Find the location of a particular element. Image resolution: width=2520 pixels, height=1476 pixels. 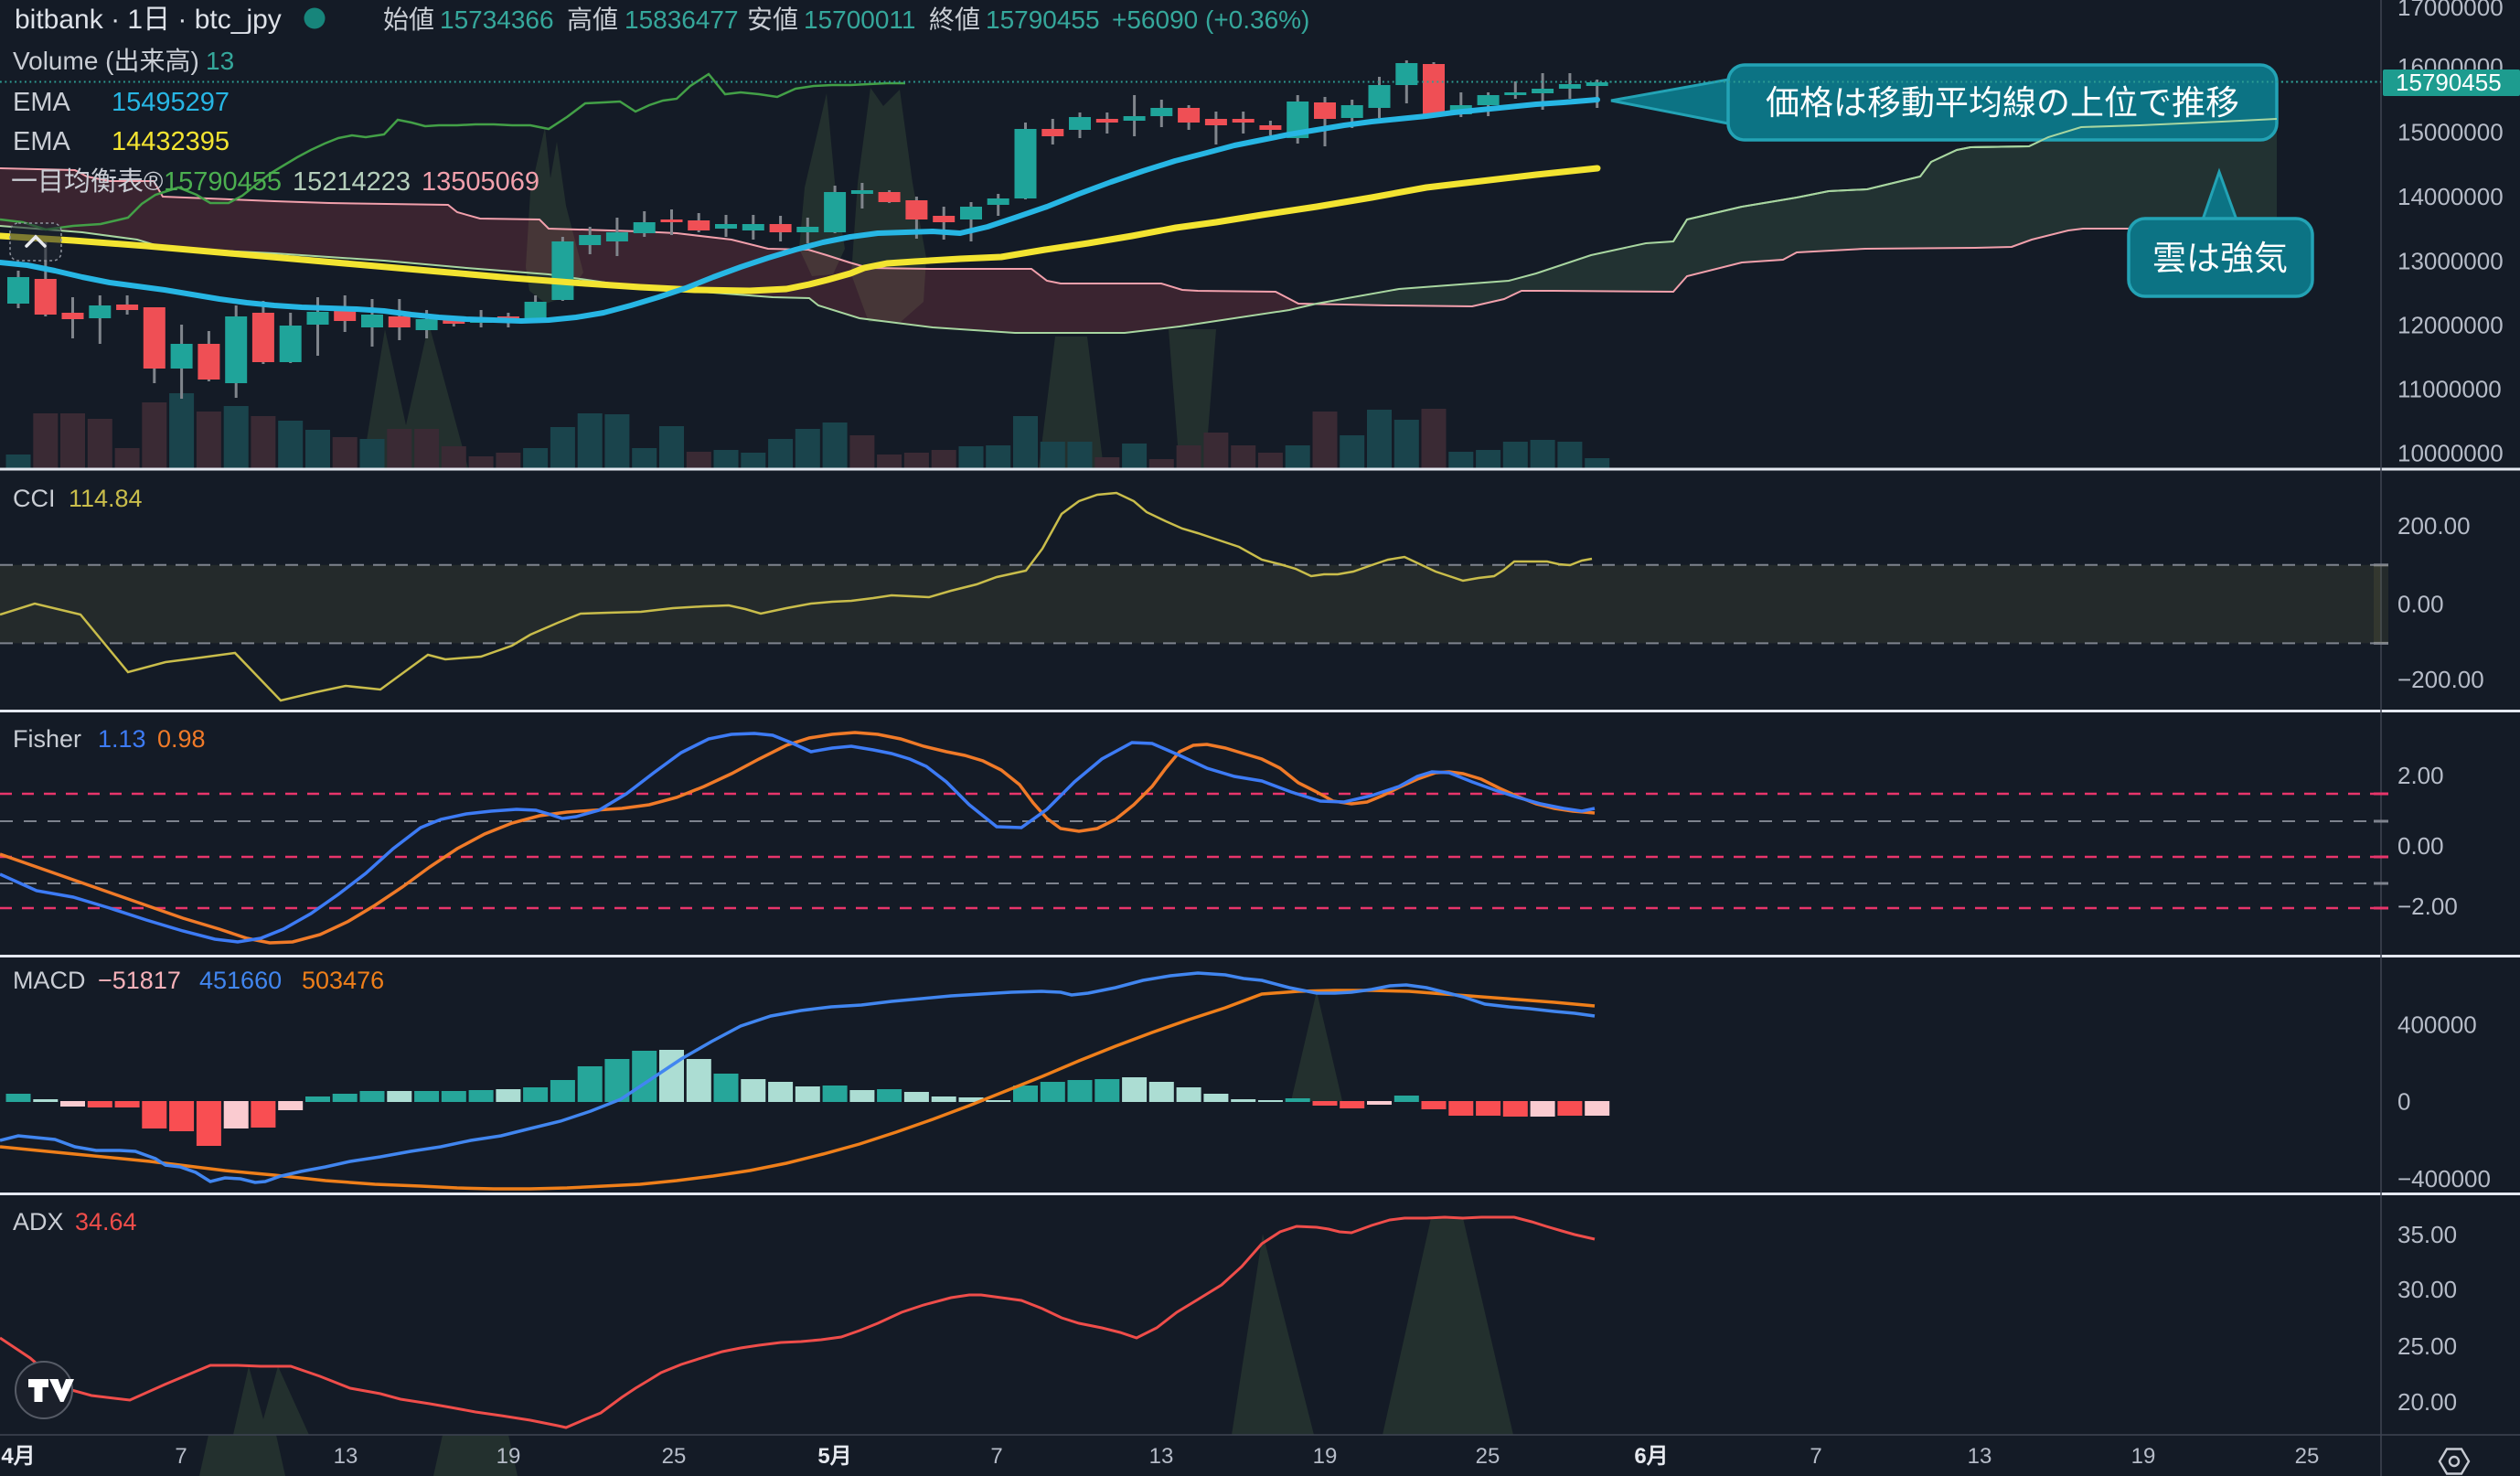

svg-text: 15000000 is located at coordinates (2450, 132).